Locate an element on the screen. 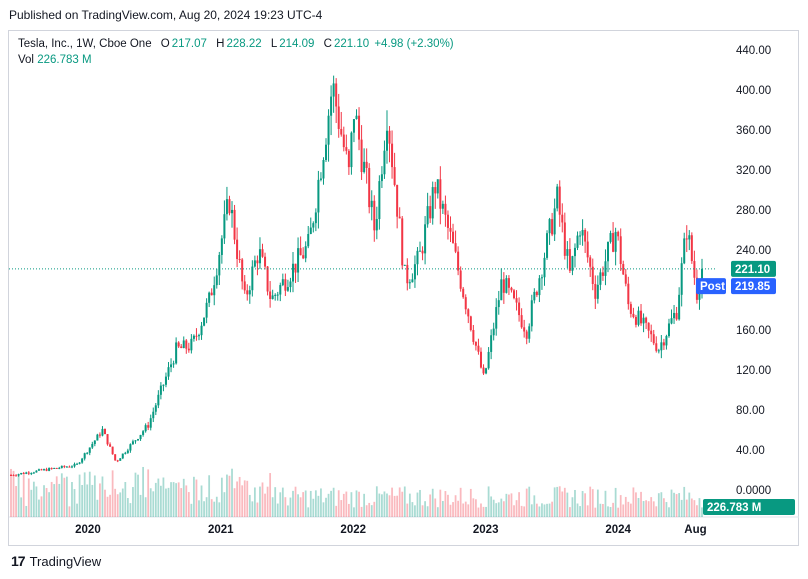  time-axis-tick: 2024 is located at coordinates (618, 530).